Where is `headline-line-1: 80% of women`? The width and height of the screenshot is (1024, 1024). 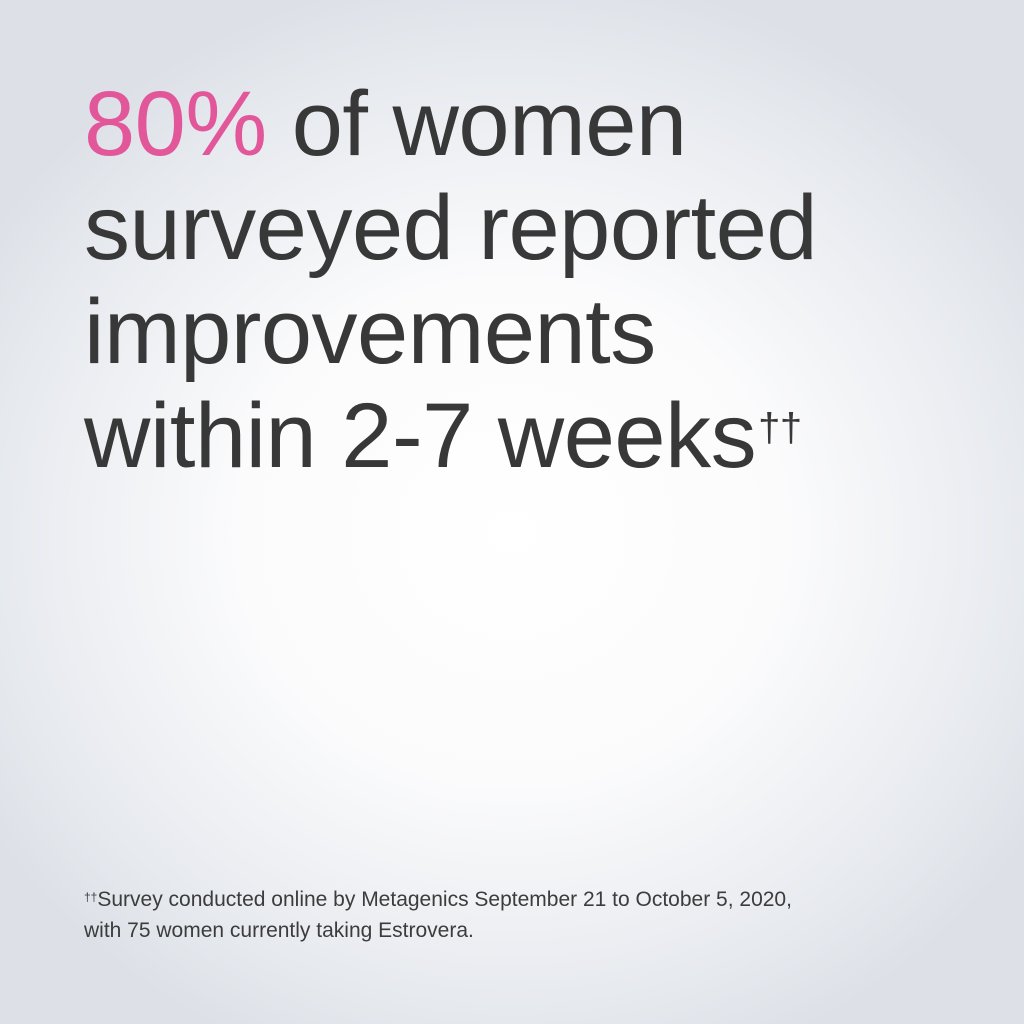 headline-line-1: 80% of women is located at coordinates (450, 124).